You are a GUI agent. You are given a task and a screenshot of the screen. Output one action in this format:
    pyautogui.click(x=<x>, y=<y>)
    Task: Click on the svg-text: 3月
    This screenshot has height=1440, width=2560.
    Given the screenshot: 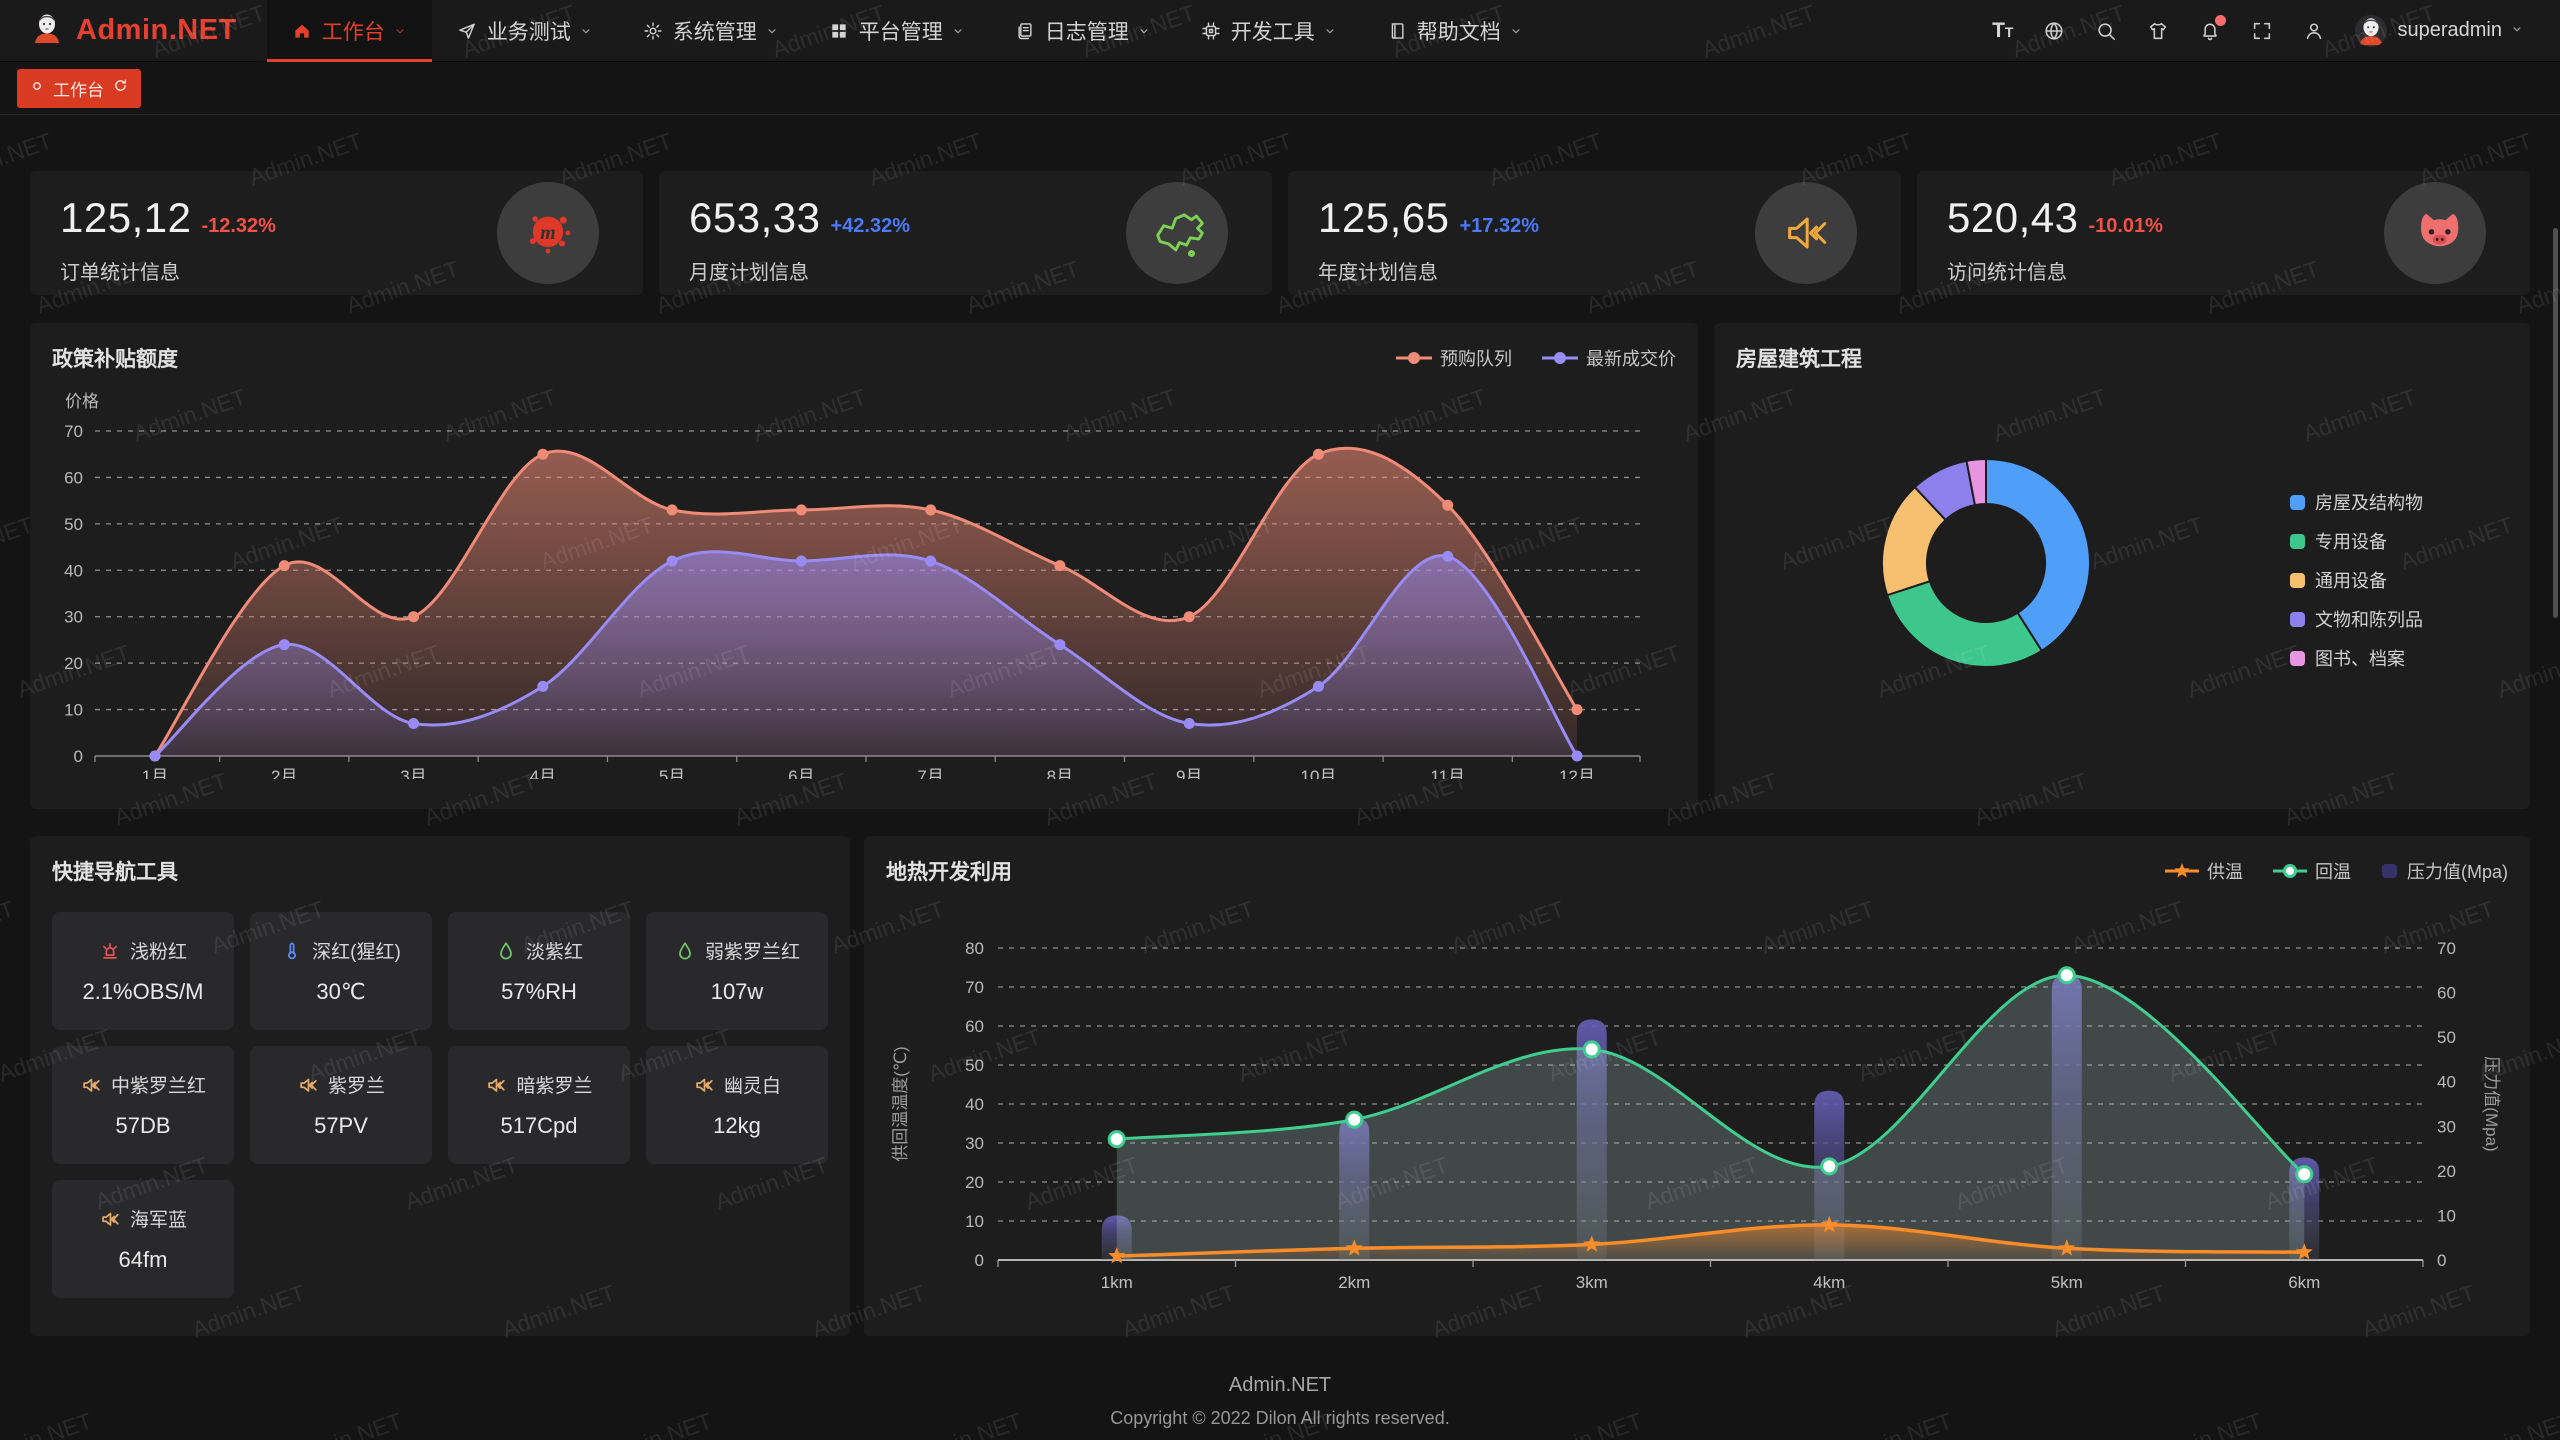 What is the action you would take?
    pyautogui.click(x=413, y=773)
    